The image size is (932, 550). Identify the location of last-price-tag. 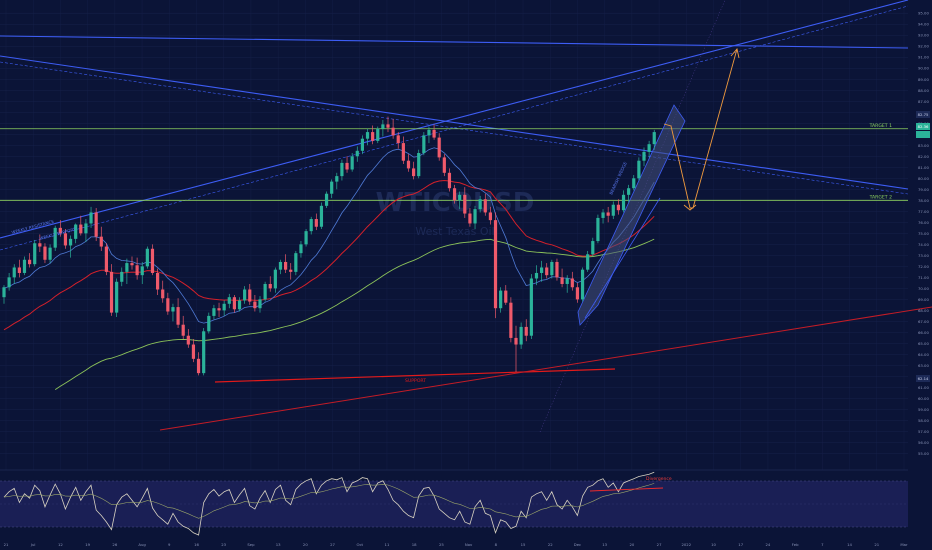
(923, 126).